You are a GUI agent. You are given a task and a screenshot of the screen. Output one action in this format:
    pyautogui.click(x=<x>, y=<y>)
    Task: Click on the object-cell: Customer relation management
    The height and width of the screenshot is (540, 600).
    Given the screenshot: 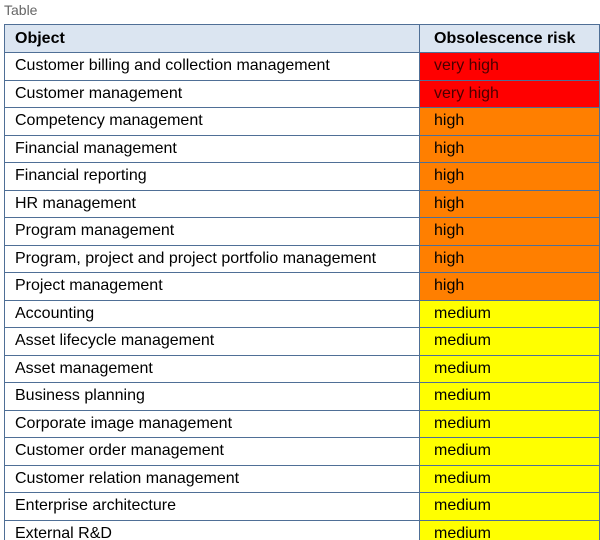 What is the action you would take?
    pyautogui.click(x=212, y=478)
    